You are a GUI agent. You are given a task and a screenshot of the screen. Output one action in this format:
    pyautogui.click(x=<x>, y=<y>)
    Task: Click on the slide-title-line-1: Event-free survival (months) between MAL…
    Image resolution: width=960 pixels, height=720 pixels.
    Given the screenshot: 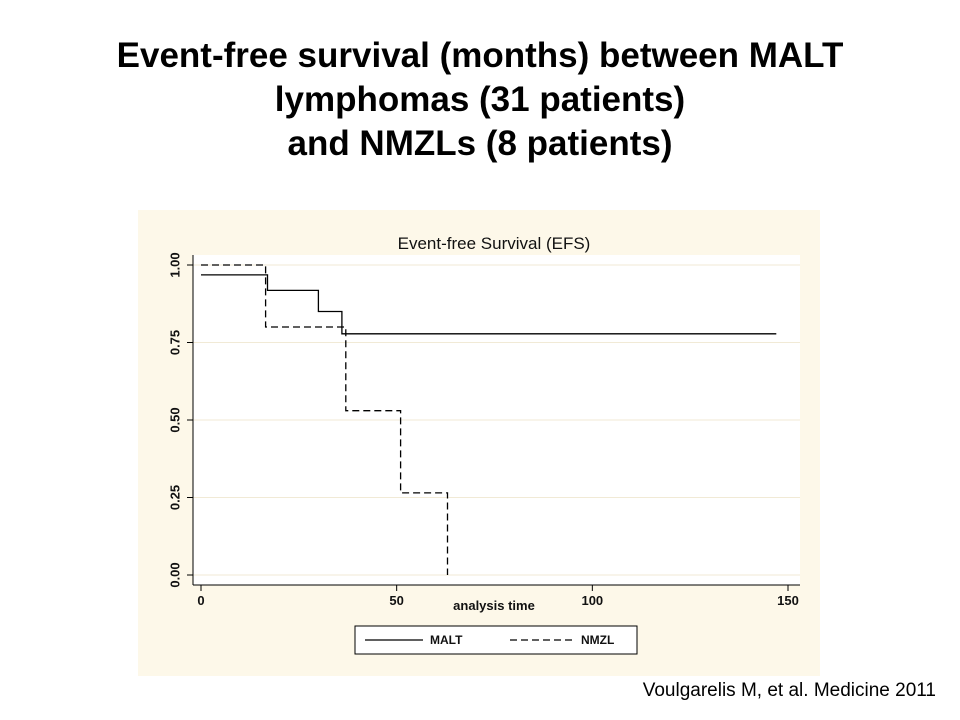 What is the action you would take?
    pyautogui.click(x=480, y=55)
    